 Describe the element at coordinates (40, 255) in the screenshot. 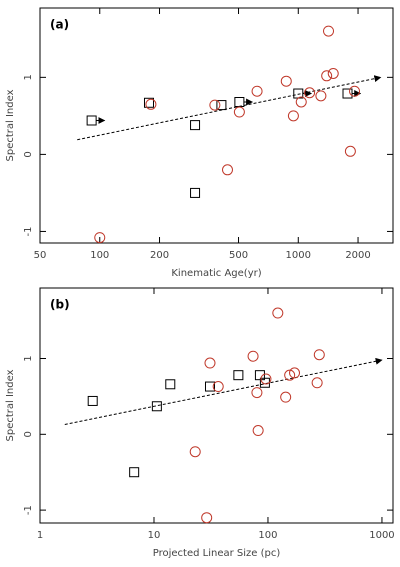

I see `x-tick-label: 50` at that location.